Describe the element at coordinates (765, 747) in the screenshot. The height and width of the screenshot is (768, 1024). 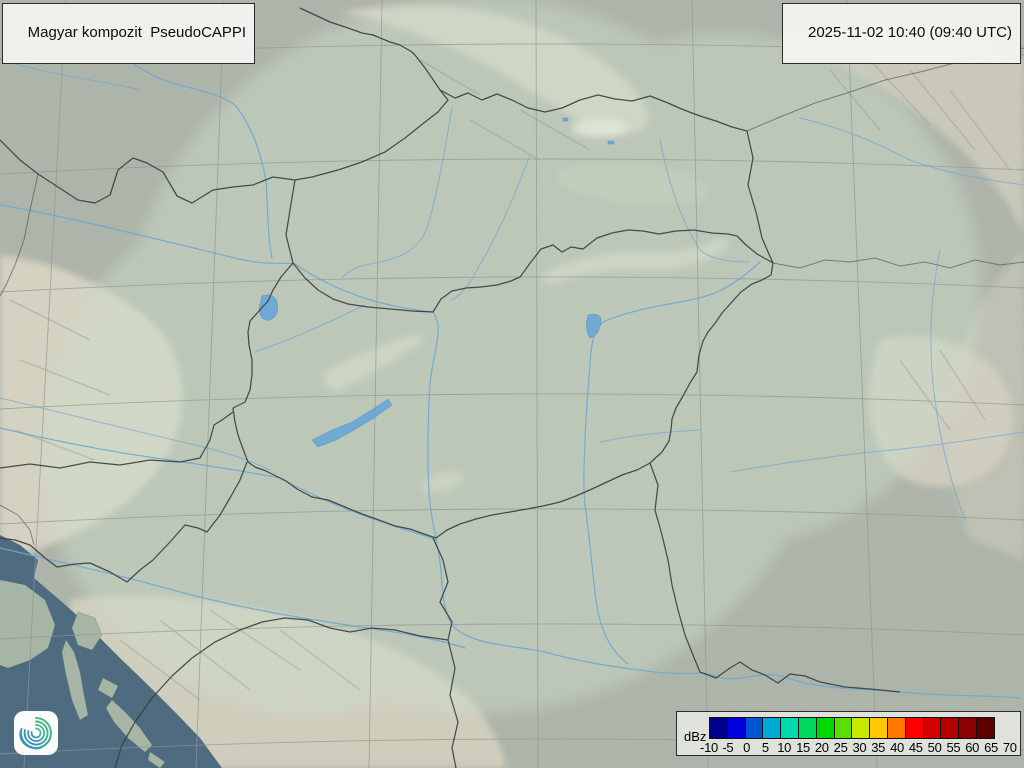
I see `legend-tick: 5` at that location.